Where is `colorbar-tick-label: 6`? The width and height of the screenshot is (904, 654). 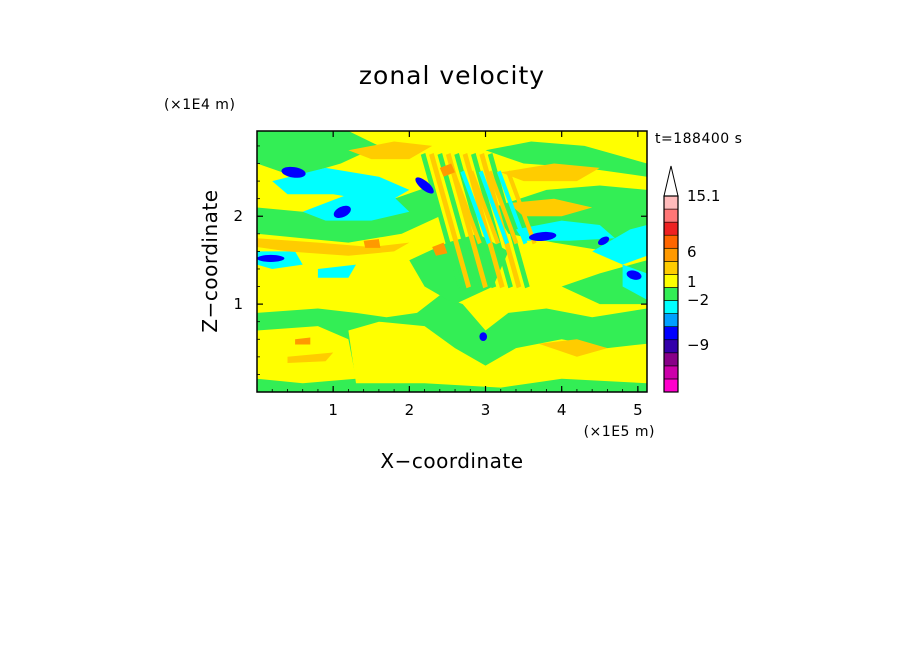 colorbar-tick-label: 6 is located at coordinates (692, 252).